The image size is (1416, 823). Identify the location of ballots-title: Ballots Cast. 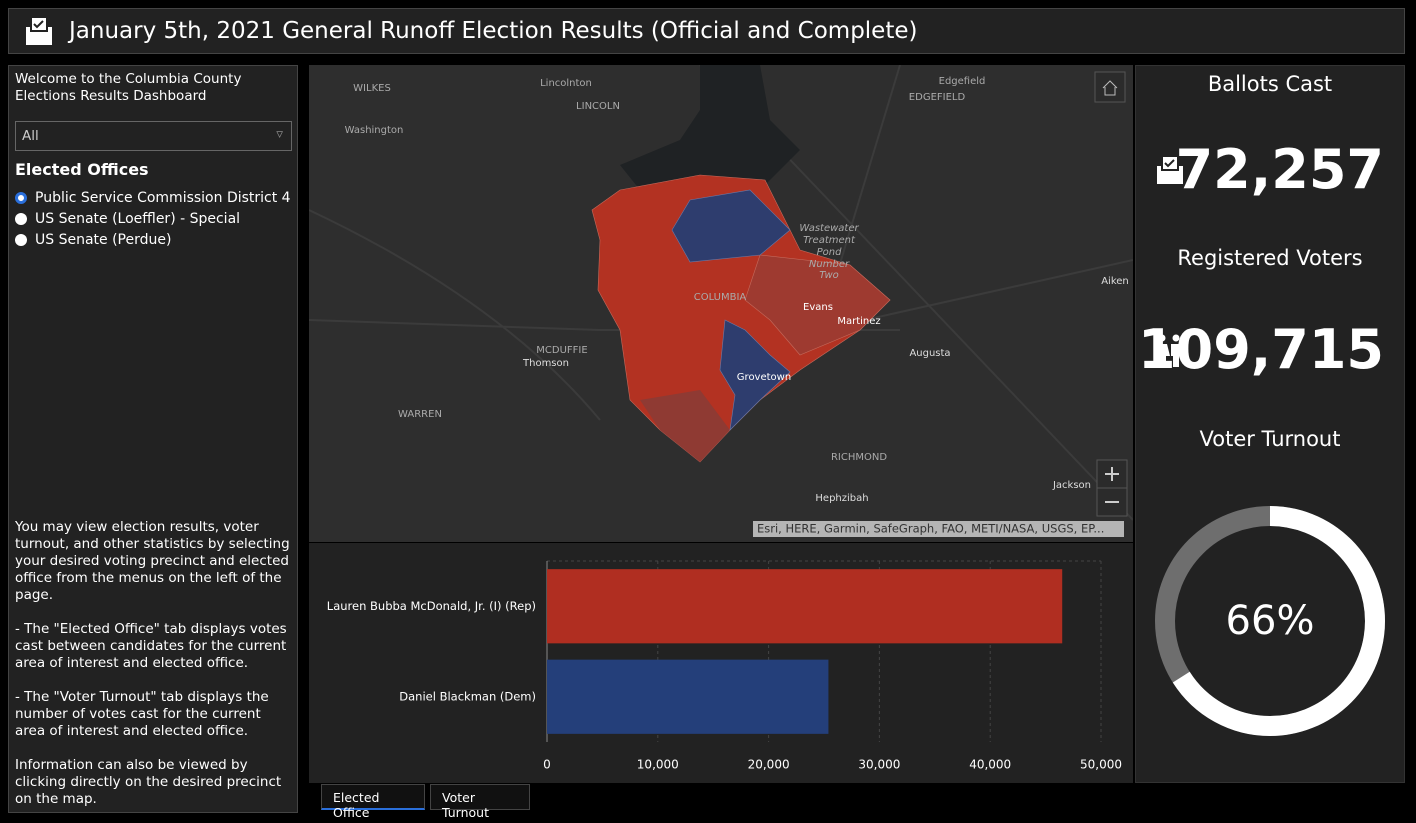
(1270, 84).